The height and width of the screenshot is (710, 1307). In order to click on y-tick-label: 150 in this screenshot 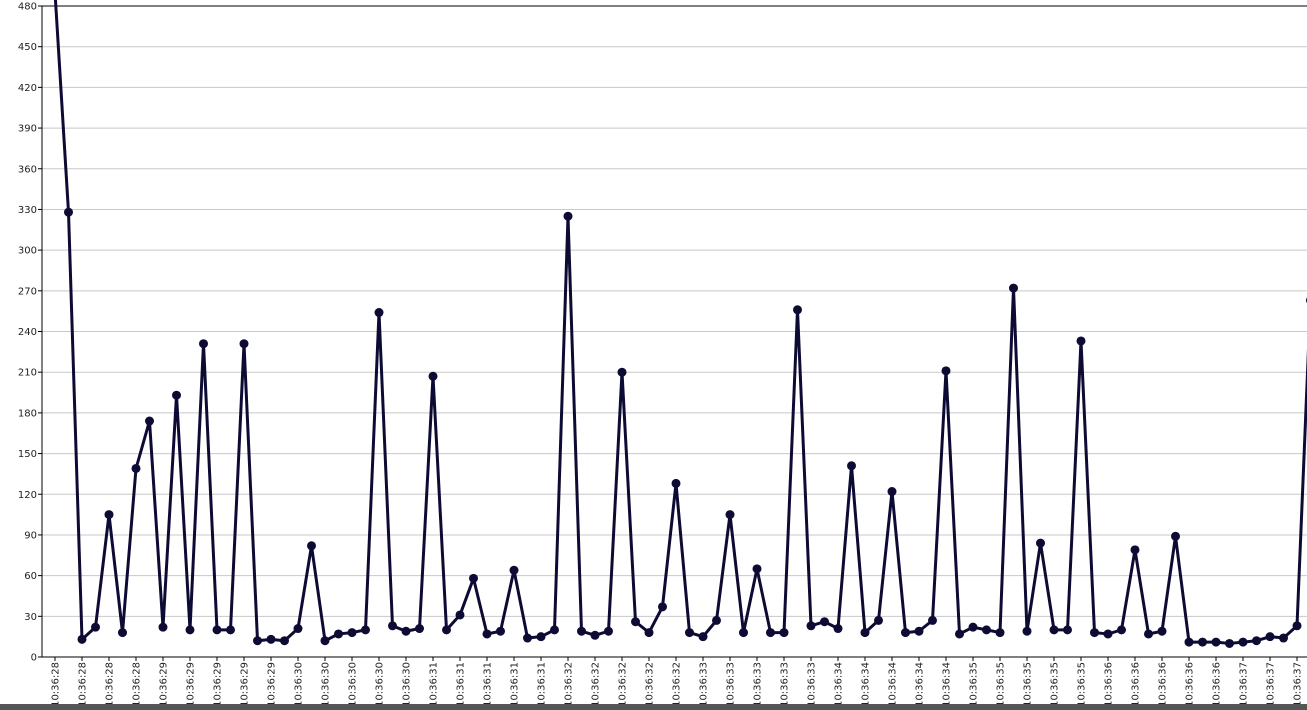, I will do `click(27, 454)`.